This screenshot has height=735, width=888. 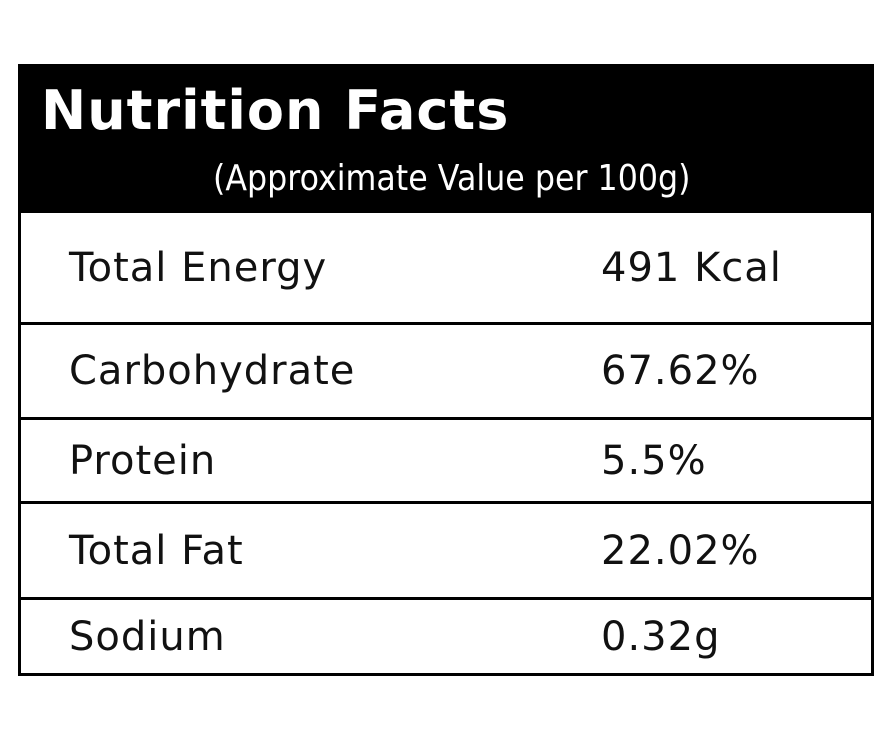 What do you see at coordinates (198, 267) in the screenshot?
I see `nutrient-label: Total Energy` at bounding box center [198, 267].